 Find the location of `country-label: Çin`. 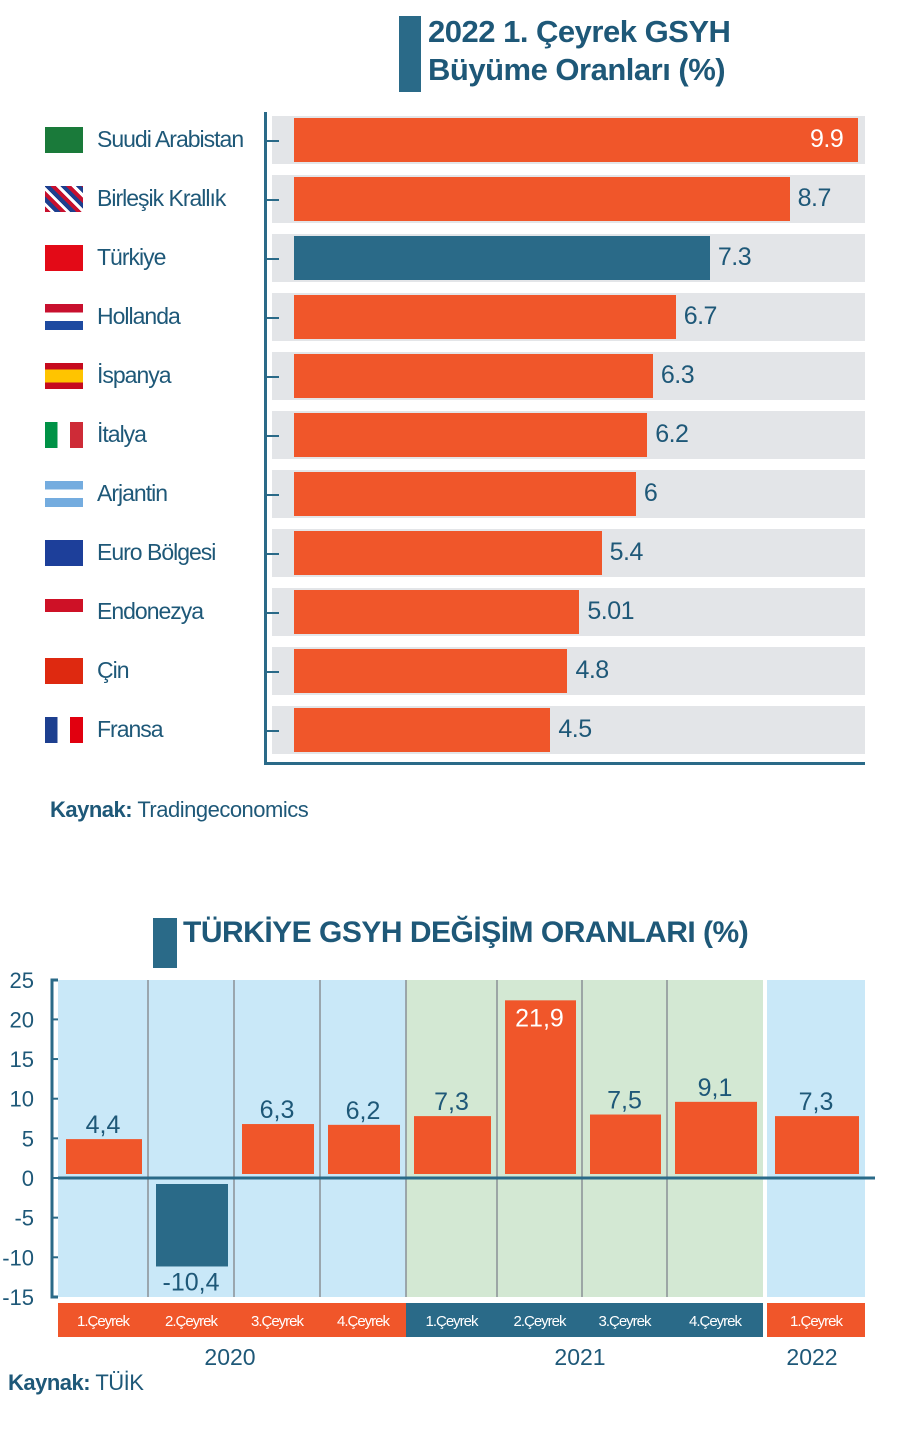

country-label: Çin is located at coordinates (113, 670).